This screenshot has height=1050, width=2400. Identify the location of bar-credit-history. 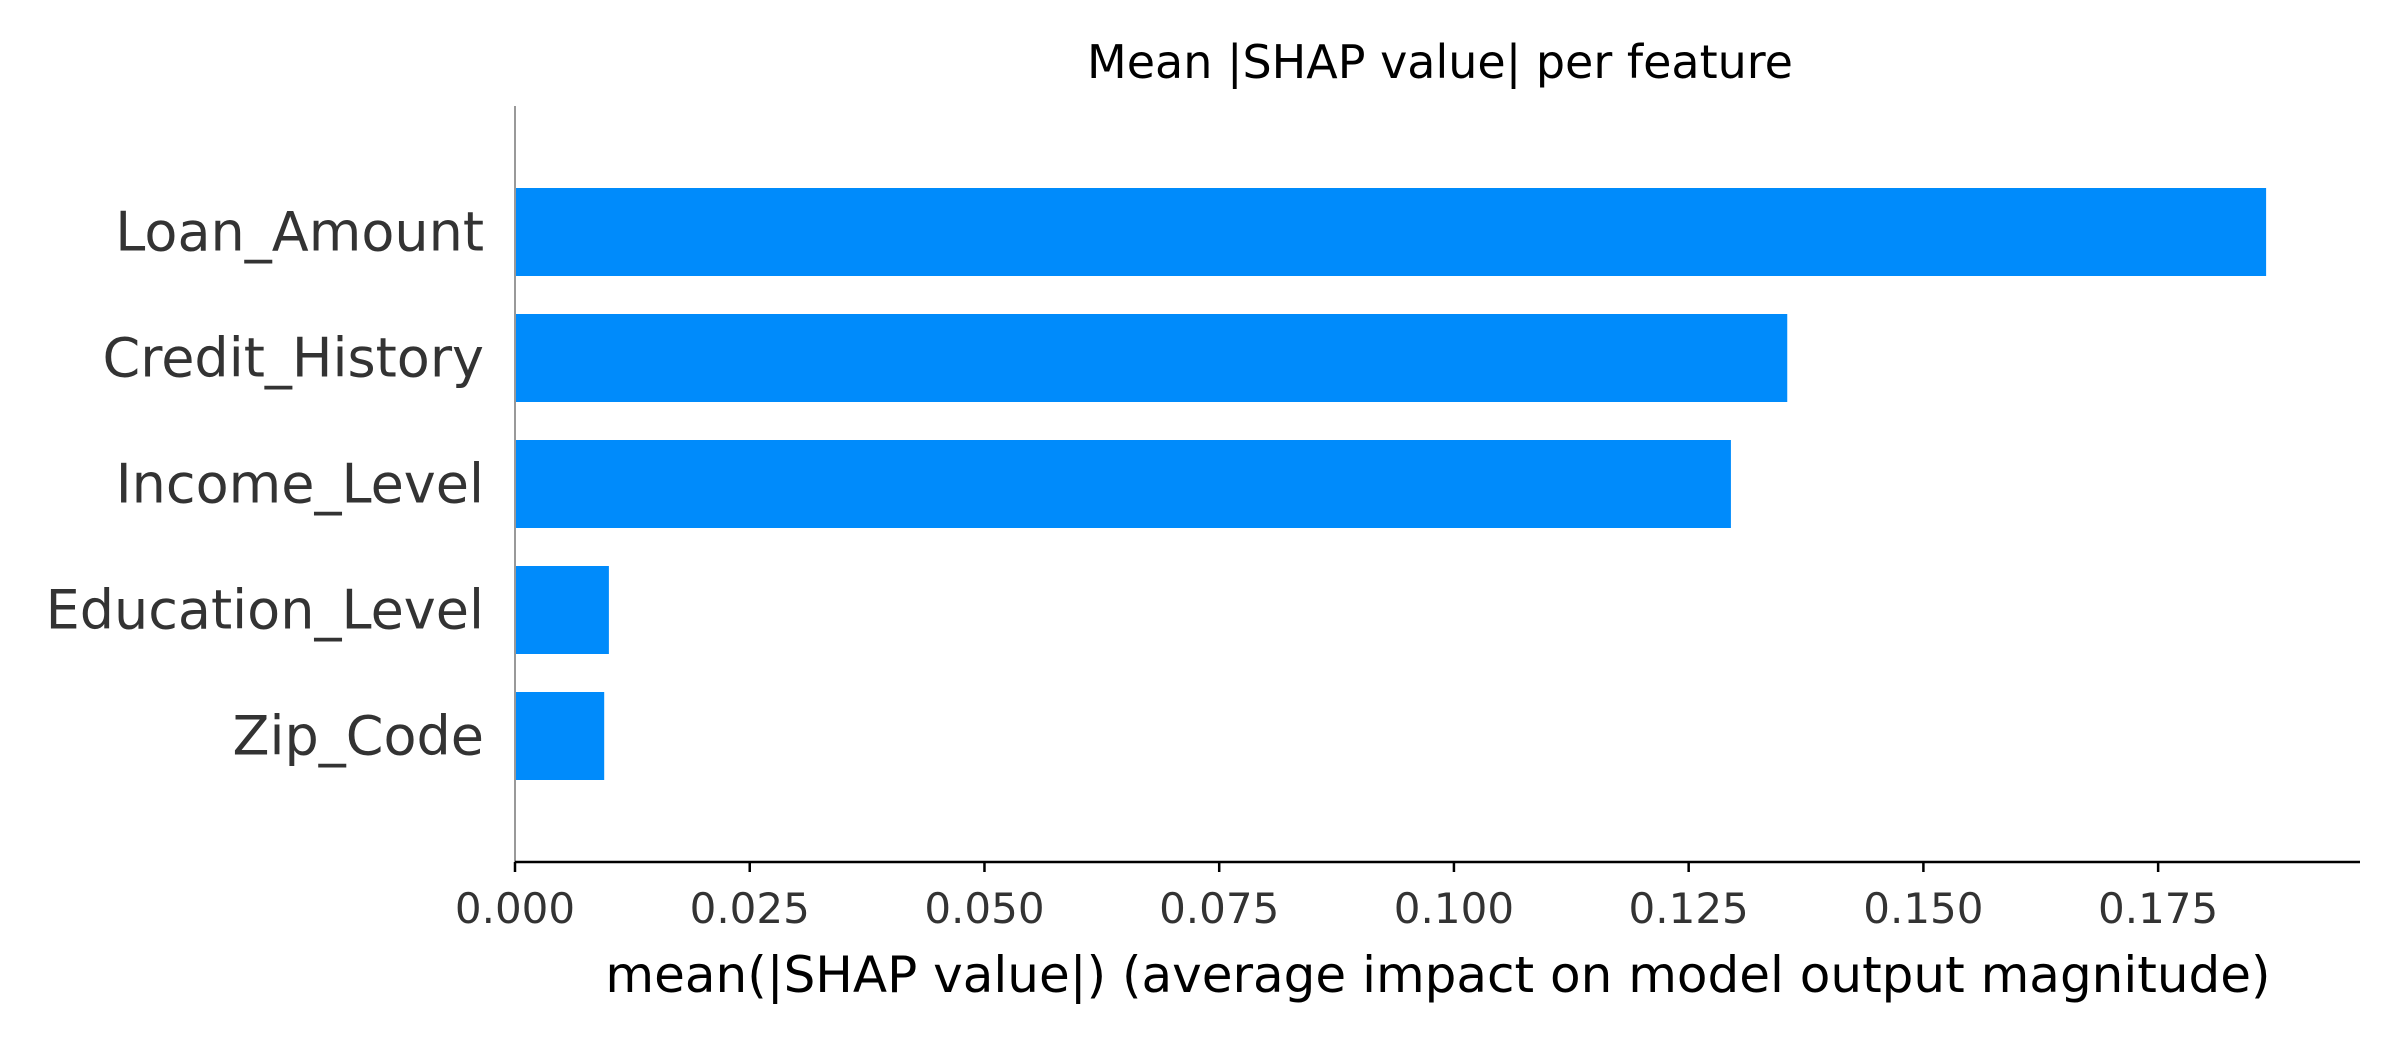
(1151, 358).